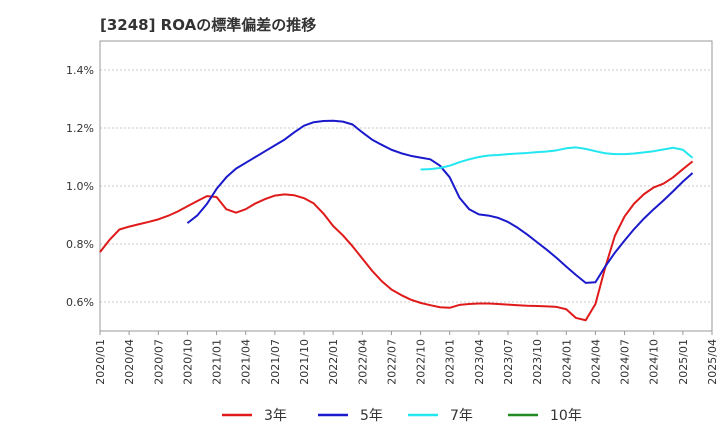 This screenshot has height=440, width=720. What do you see at coordinates (246, 362) in the screenshot?
I see `x-tick-label: 2021/04` at bounding box center [246, 362].